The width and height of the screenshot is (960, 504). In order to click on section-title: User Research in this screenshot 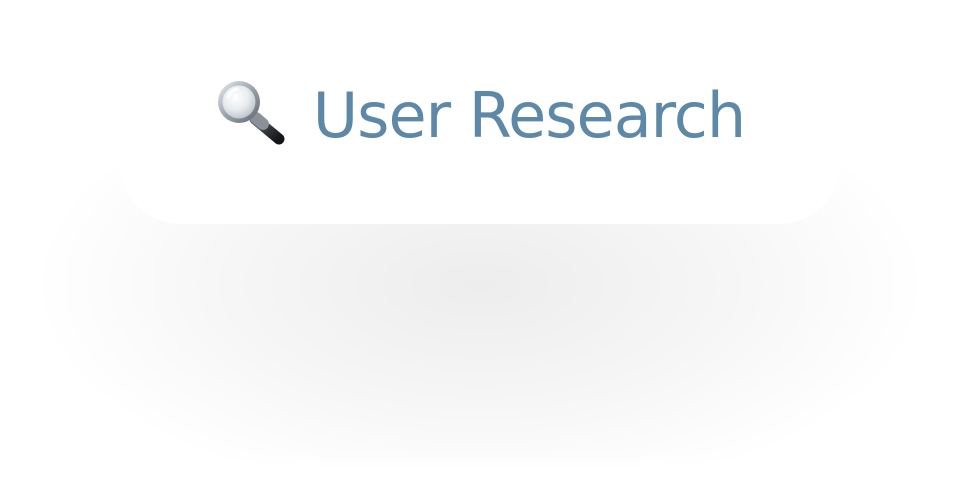, I will do `click(529, 115)`.